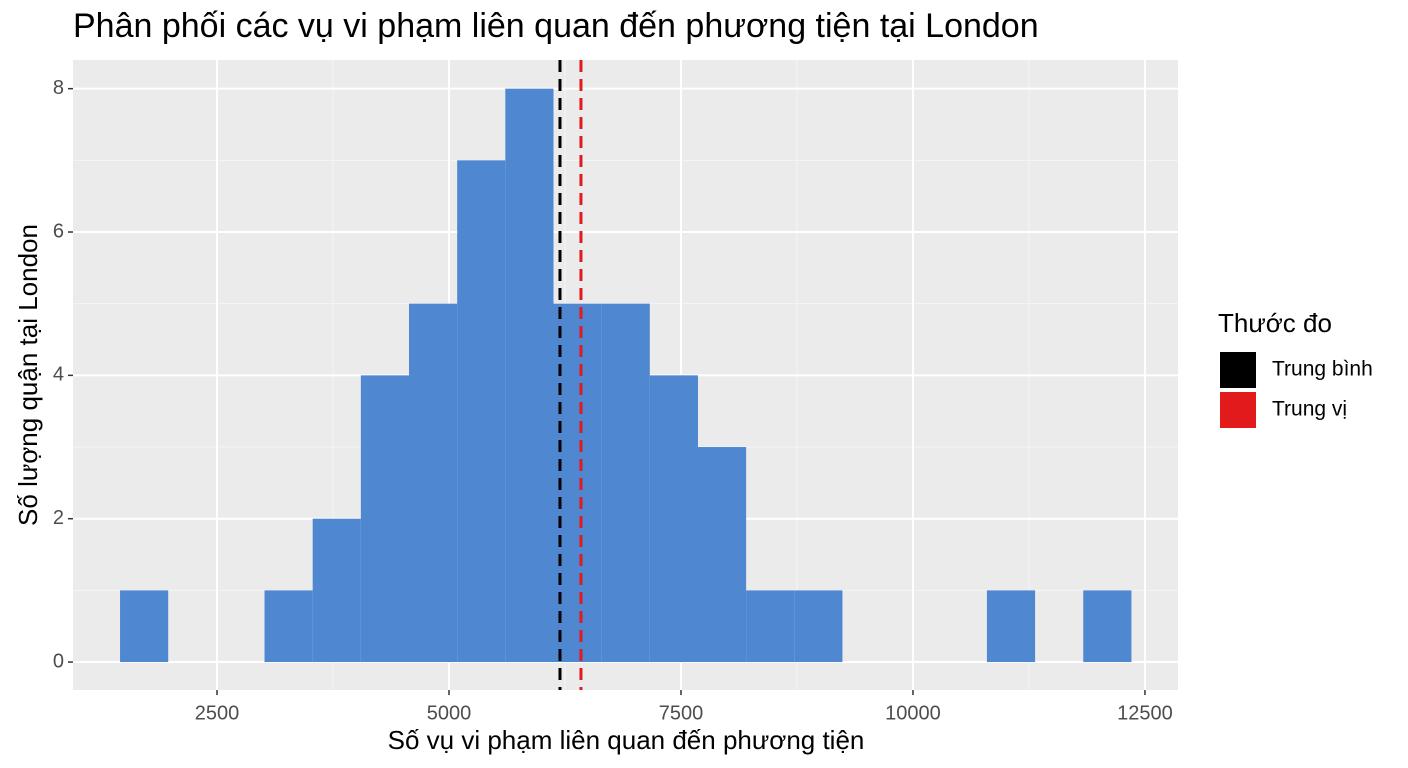 This screenshot has height=768, width=1408. I want to click on x-tick-label: 7500, so click(681, 713).